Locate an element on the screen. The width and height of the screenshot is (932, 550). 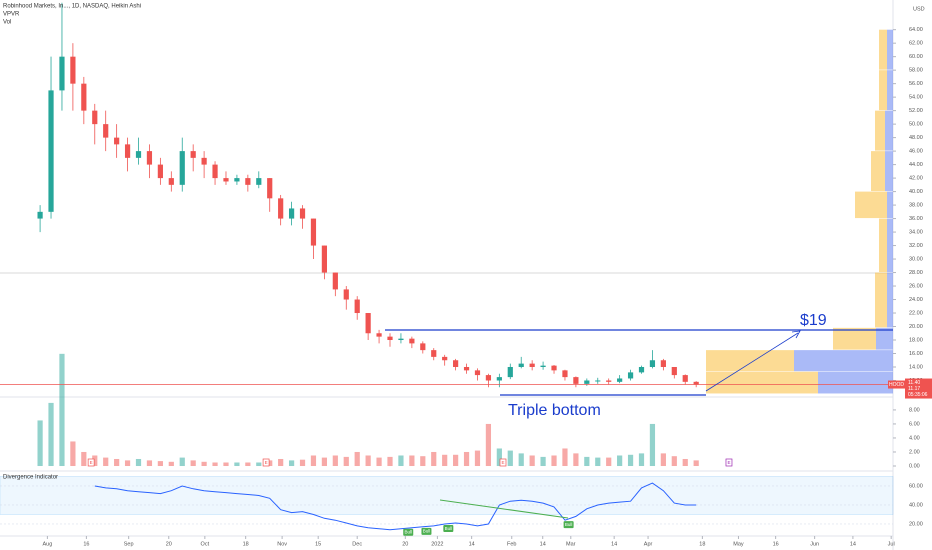
y-tick-label: 44.00 is located at coordinates (916, 165).